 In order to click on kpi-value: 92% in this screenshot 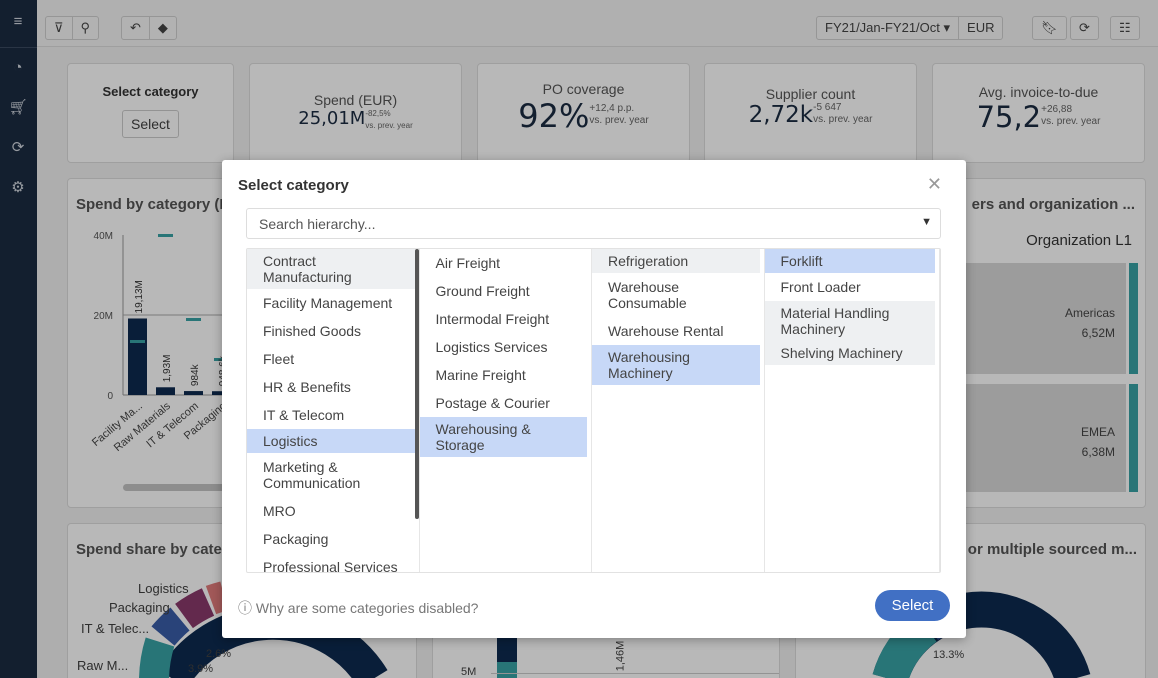, I will do `click(554, 116)`.